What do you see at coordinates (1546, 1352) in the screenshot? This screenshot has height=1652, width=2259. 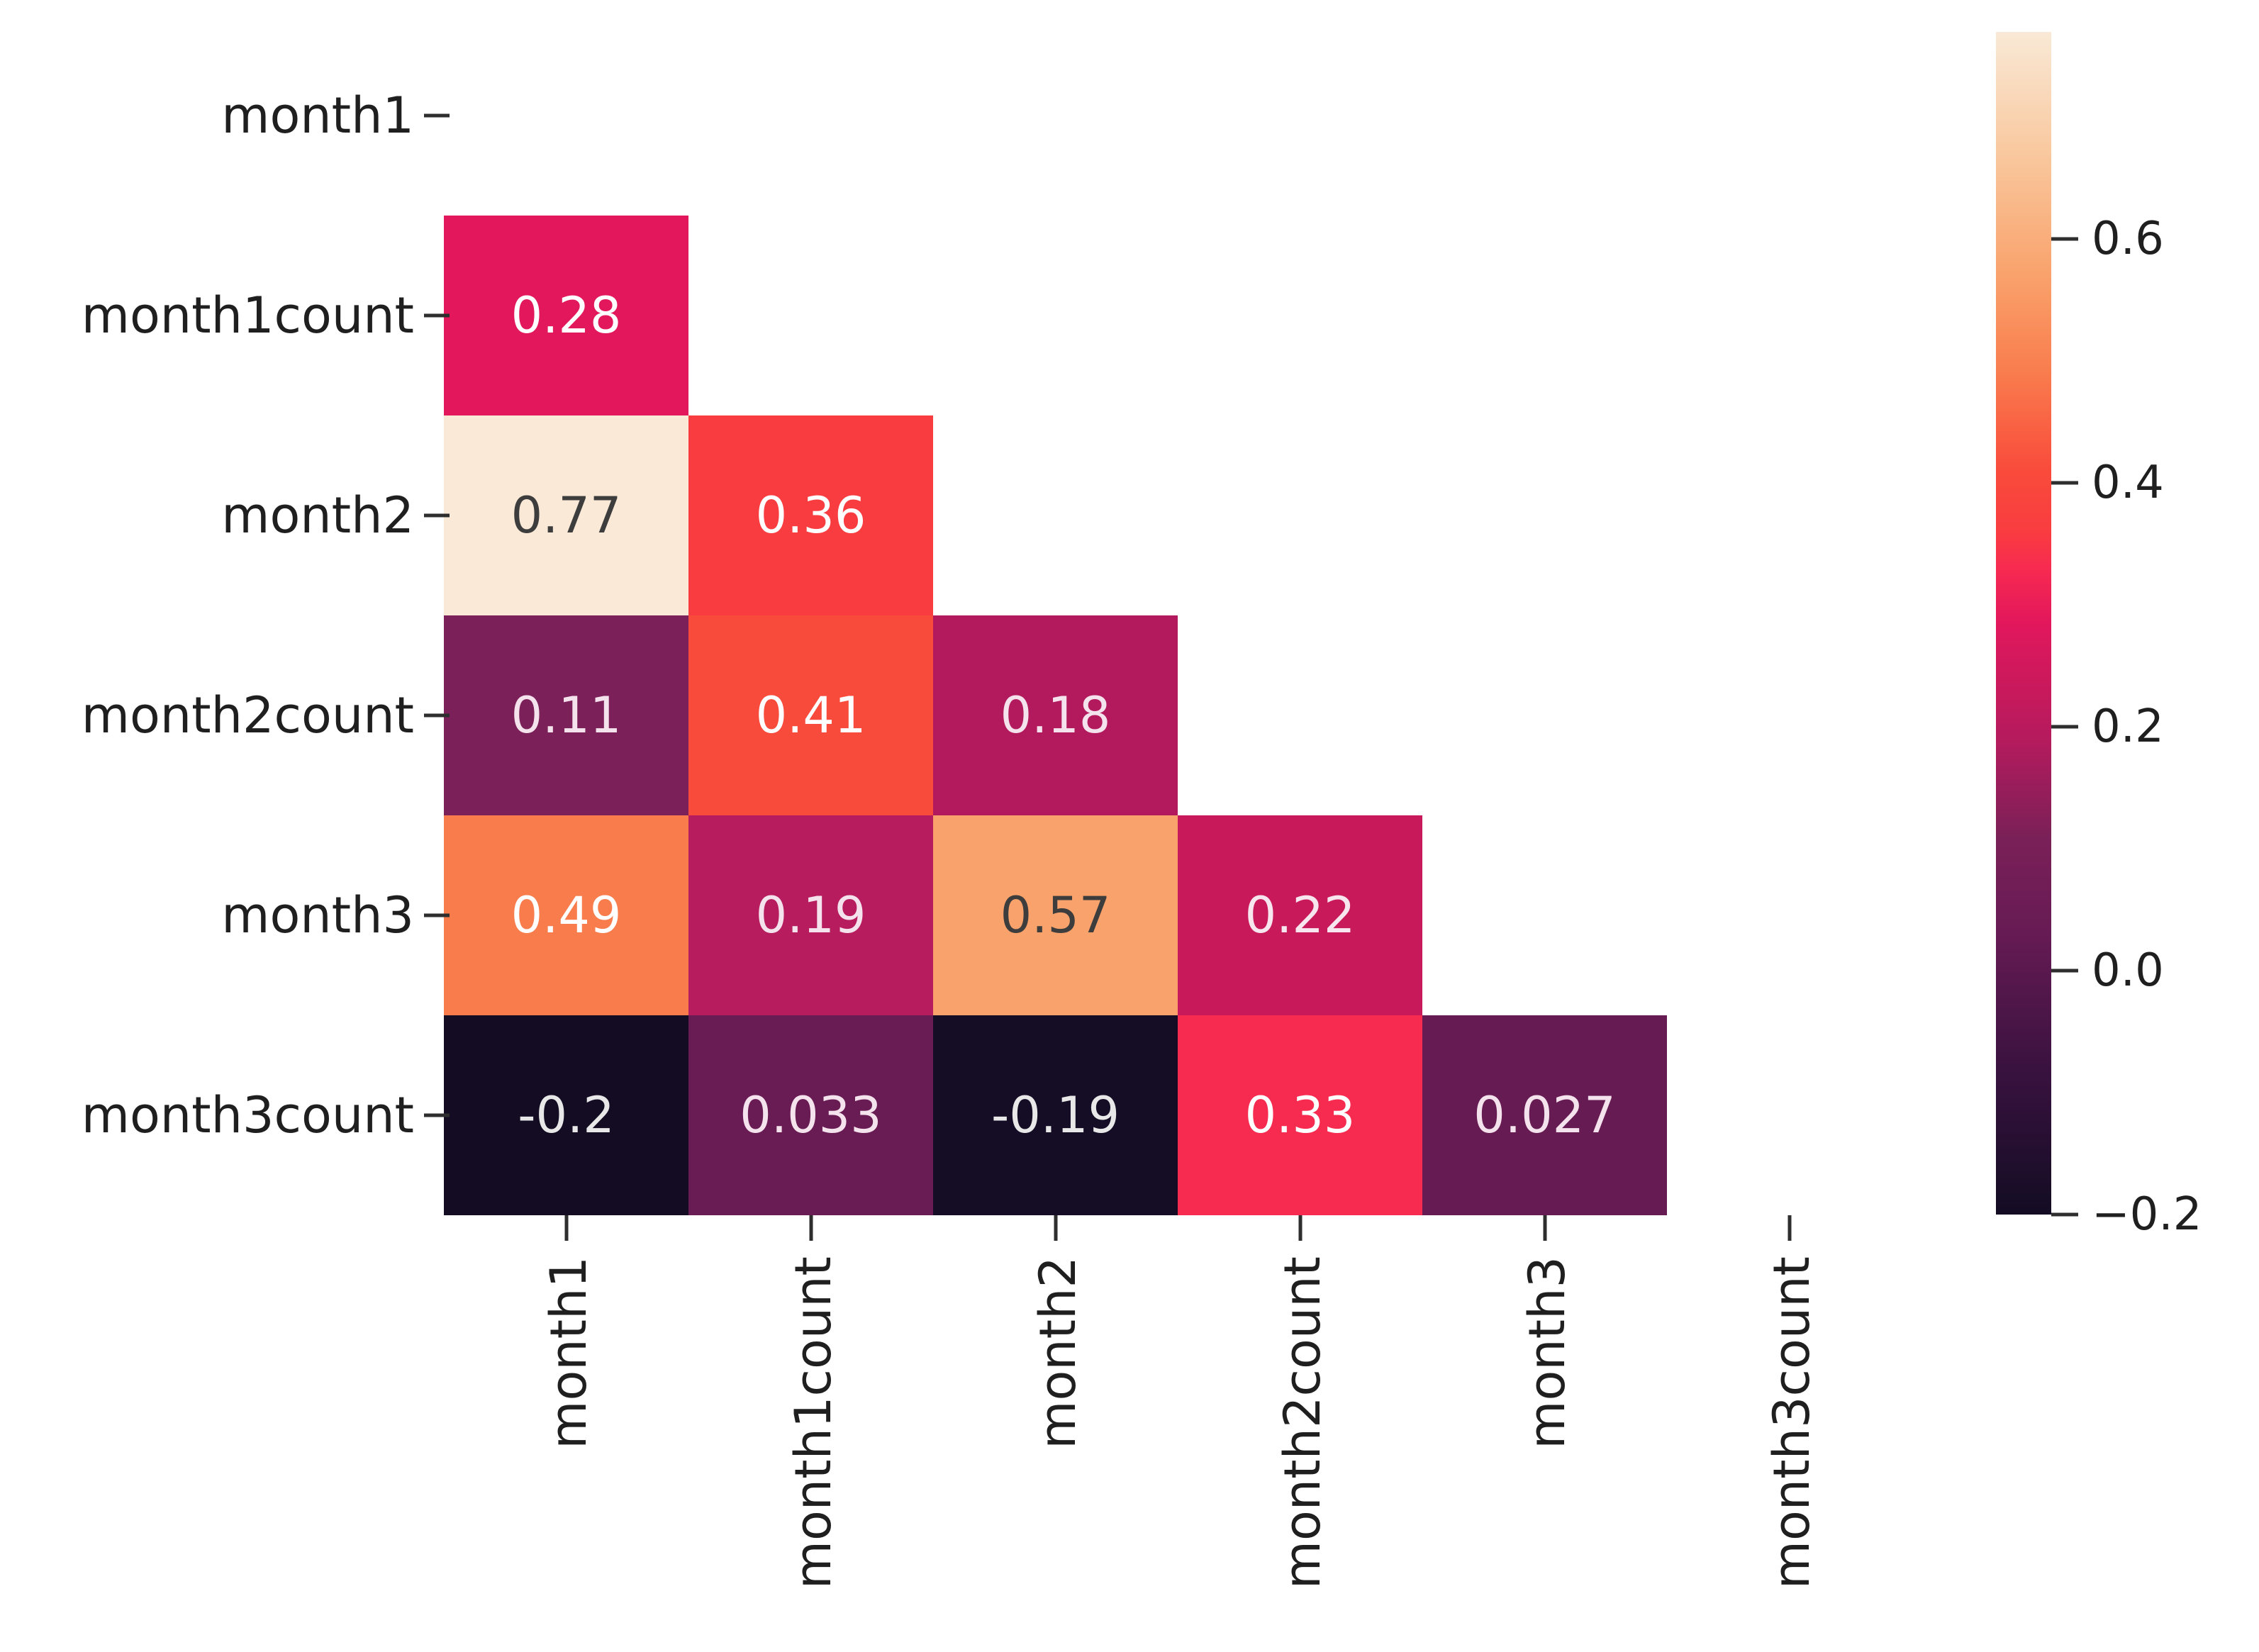 I see `x-tick-label: month3` at bounding box center [1546, 1352].